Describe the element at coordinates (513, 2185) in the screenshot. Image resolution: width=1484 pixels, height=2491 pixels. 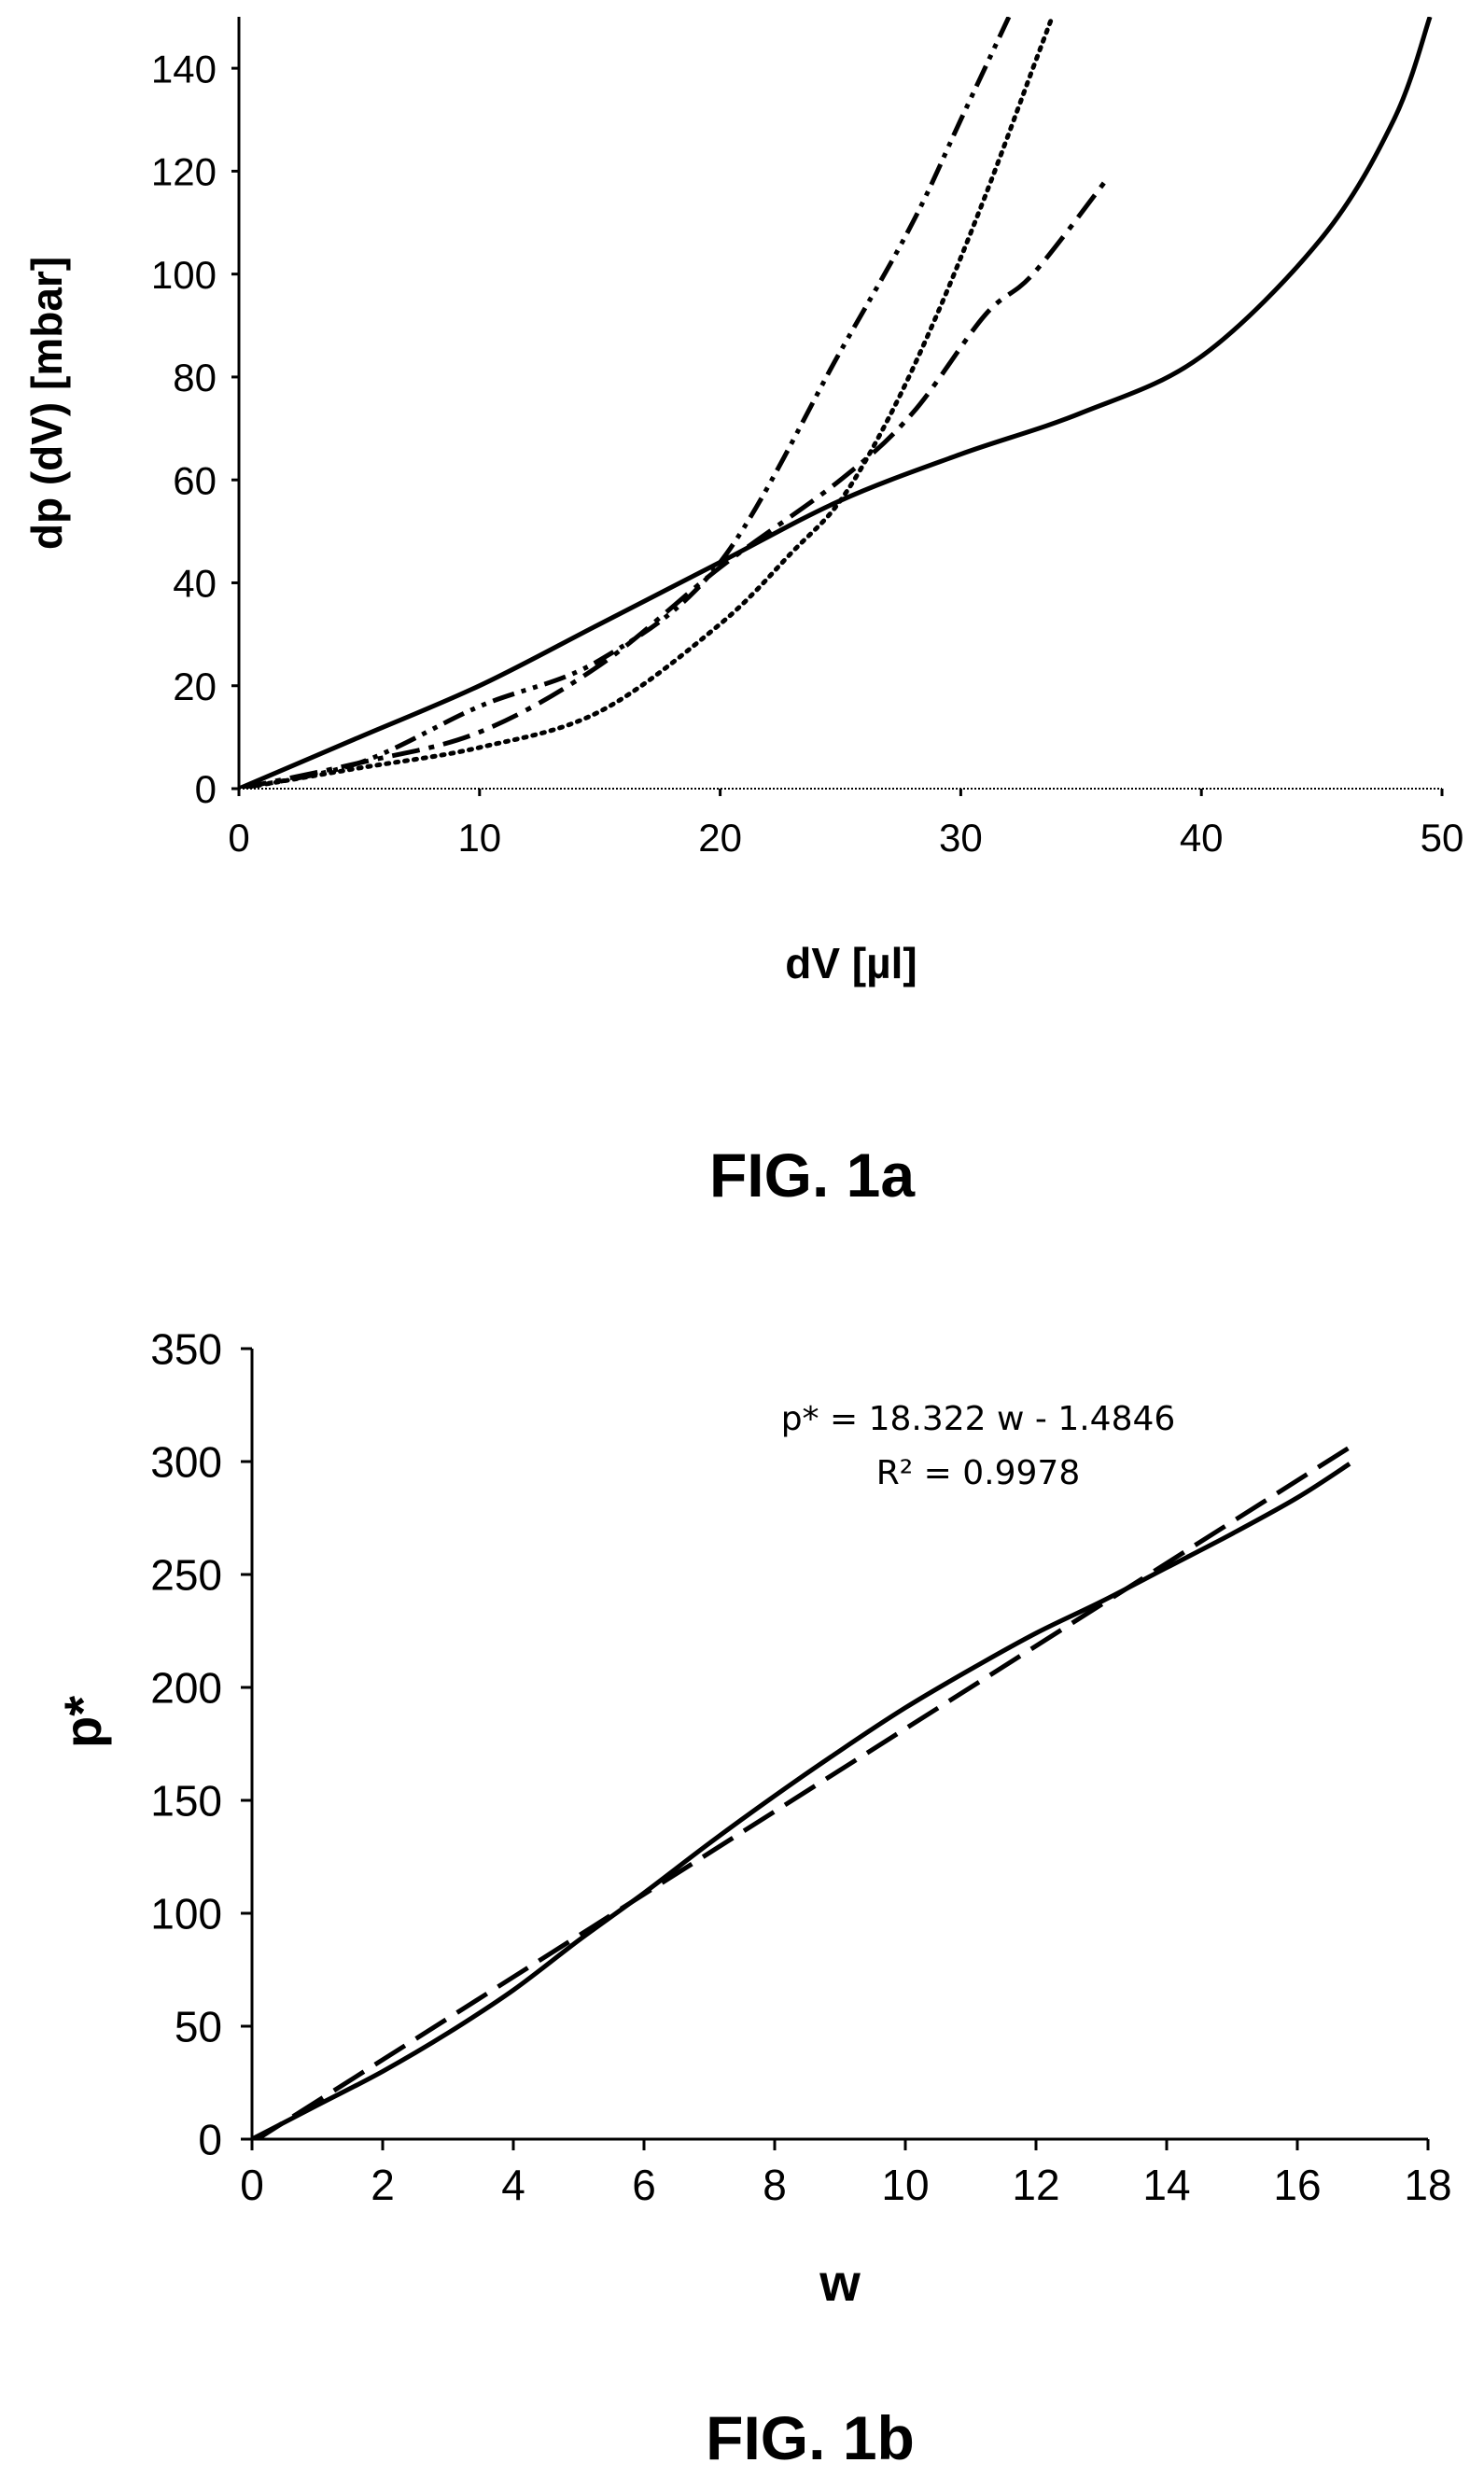
I see `x-tick-label: 4` at that location.